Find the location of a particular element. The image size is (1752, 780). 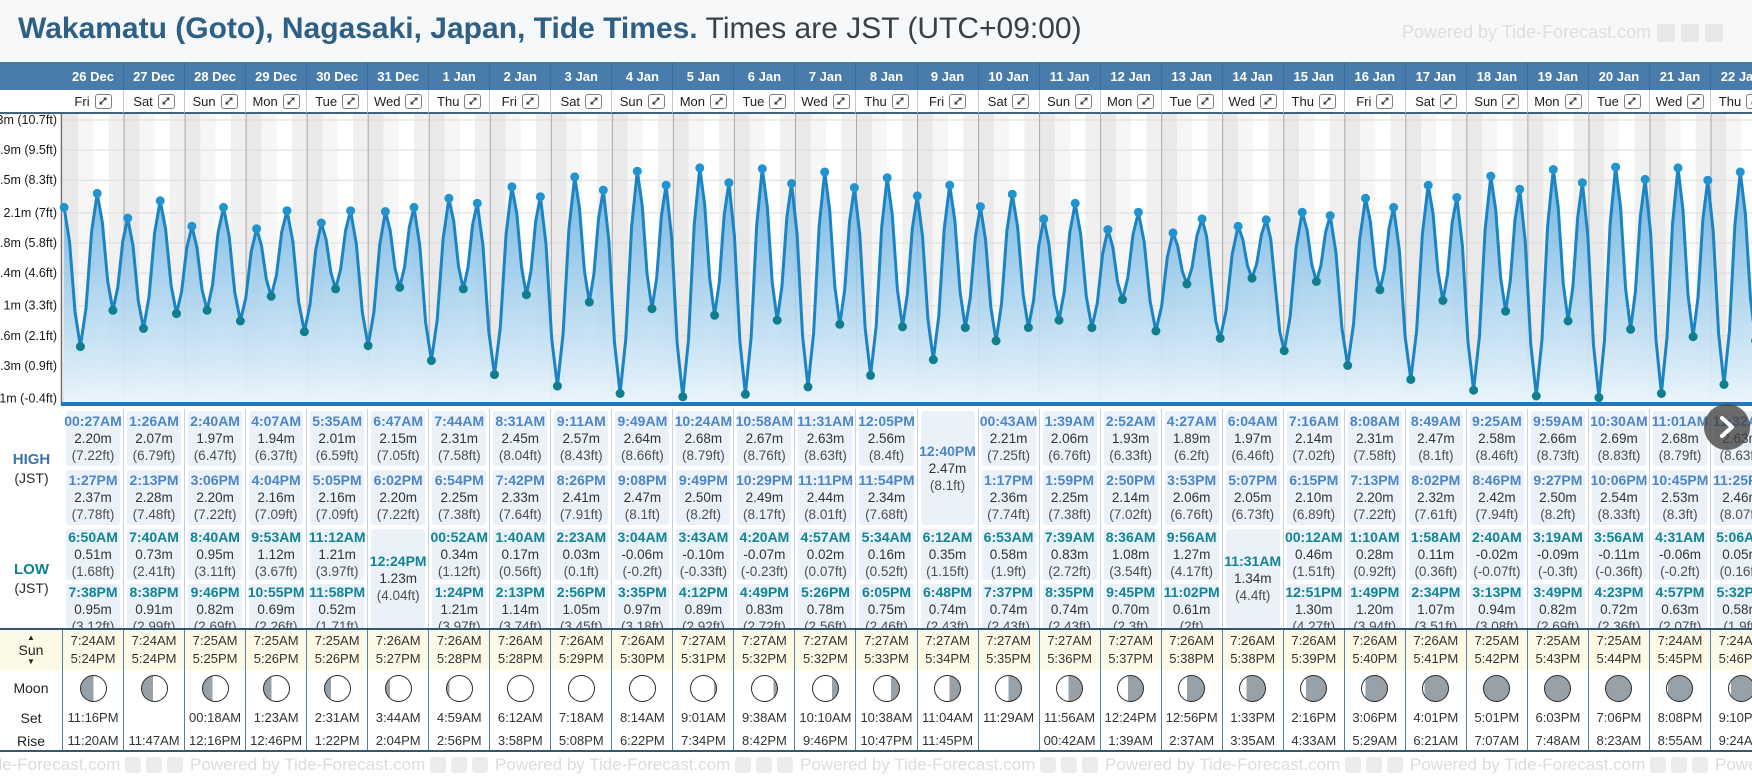

low-tide-entry: 11:31AM 1.34m (4.4ft) is located at coordinates (1252, 578).